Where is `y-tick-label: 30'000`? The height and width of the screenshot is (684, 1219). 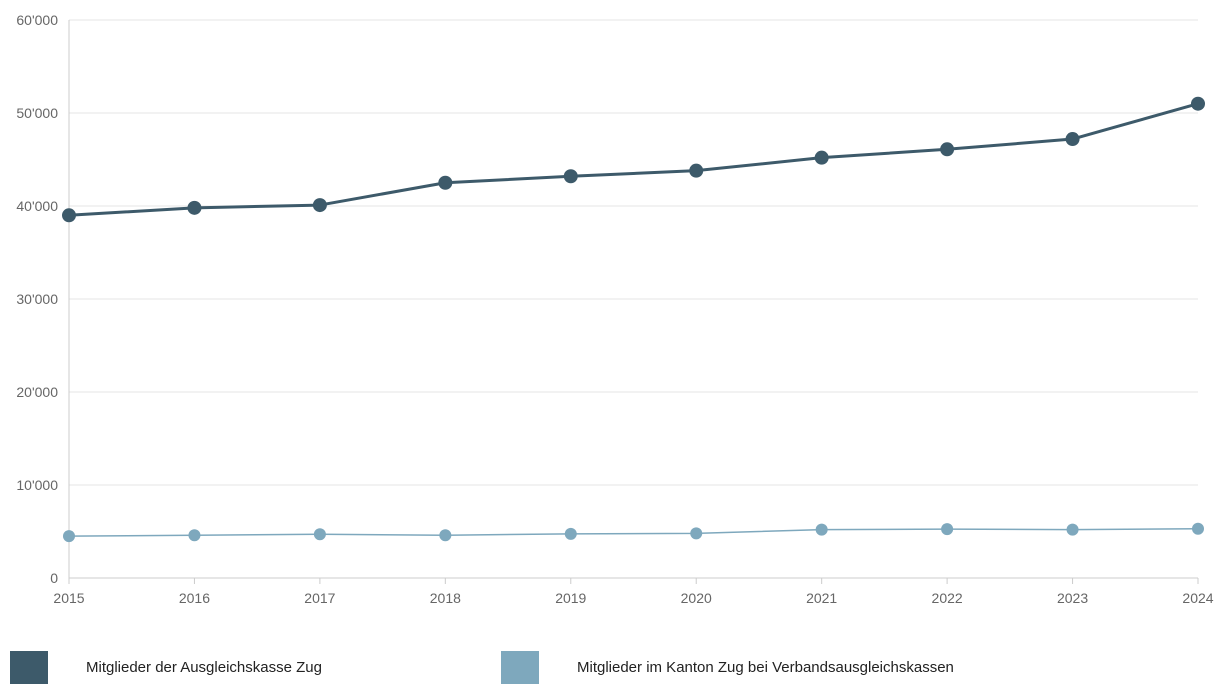 y-tick-label: 30'000 is located at coordinates (37, 299).